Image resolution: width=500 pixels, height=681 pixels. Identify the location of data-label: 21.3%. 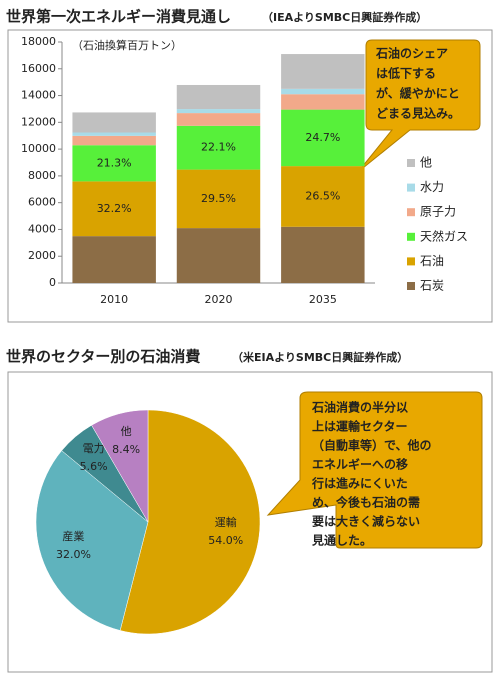
(114, 162).